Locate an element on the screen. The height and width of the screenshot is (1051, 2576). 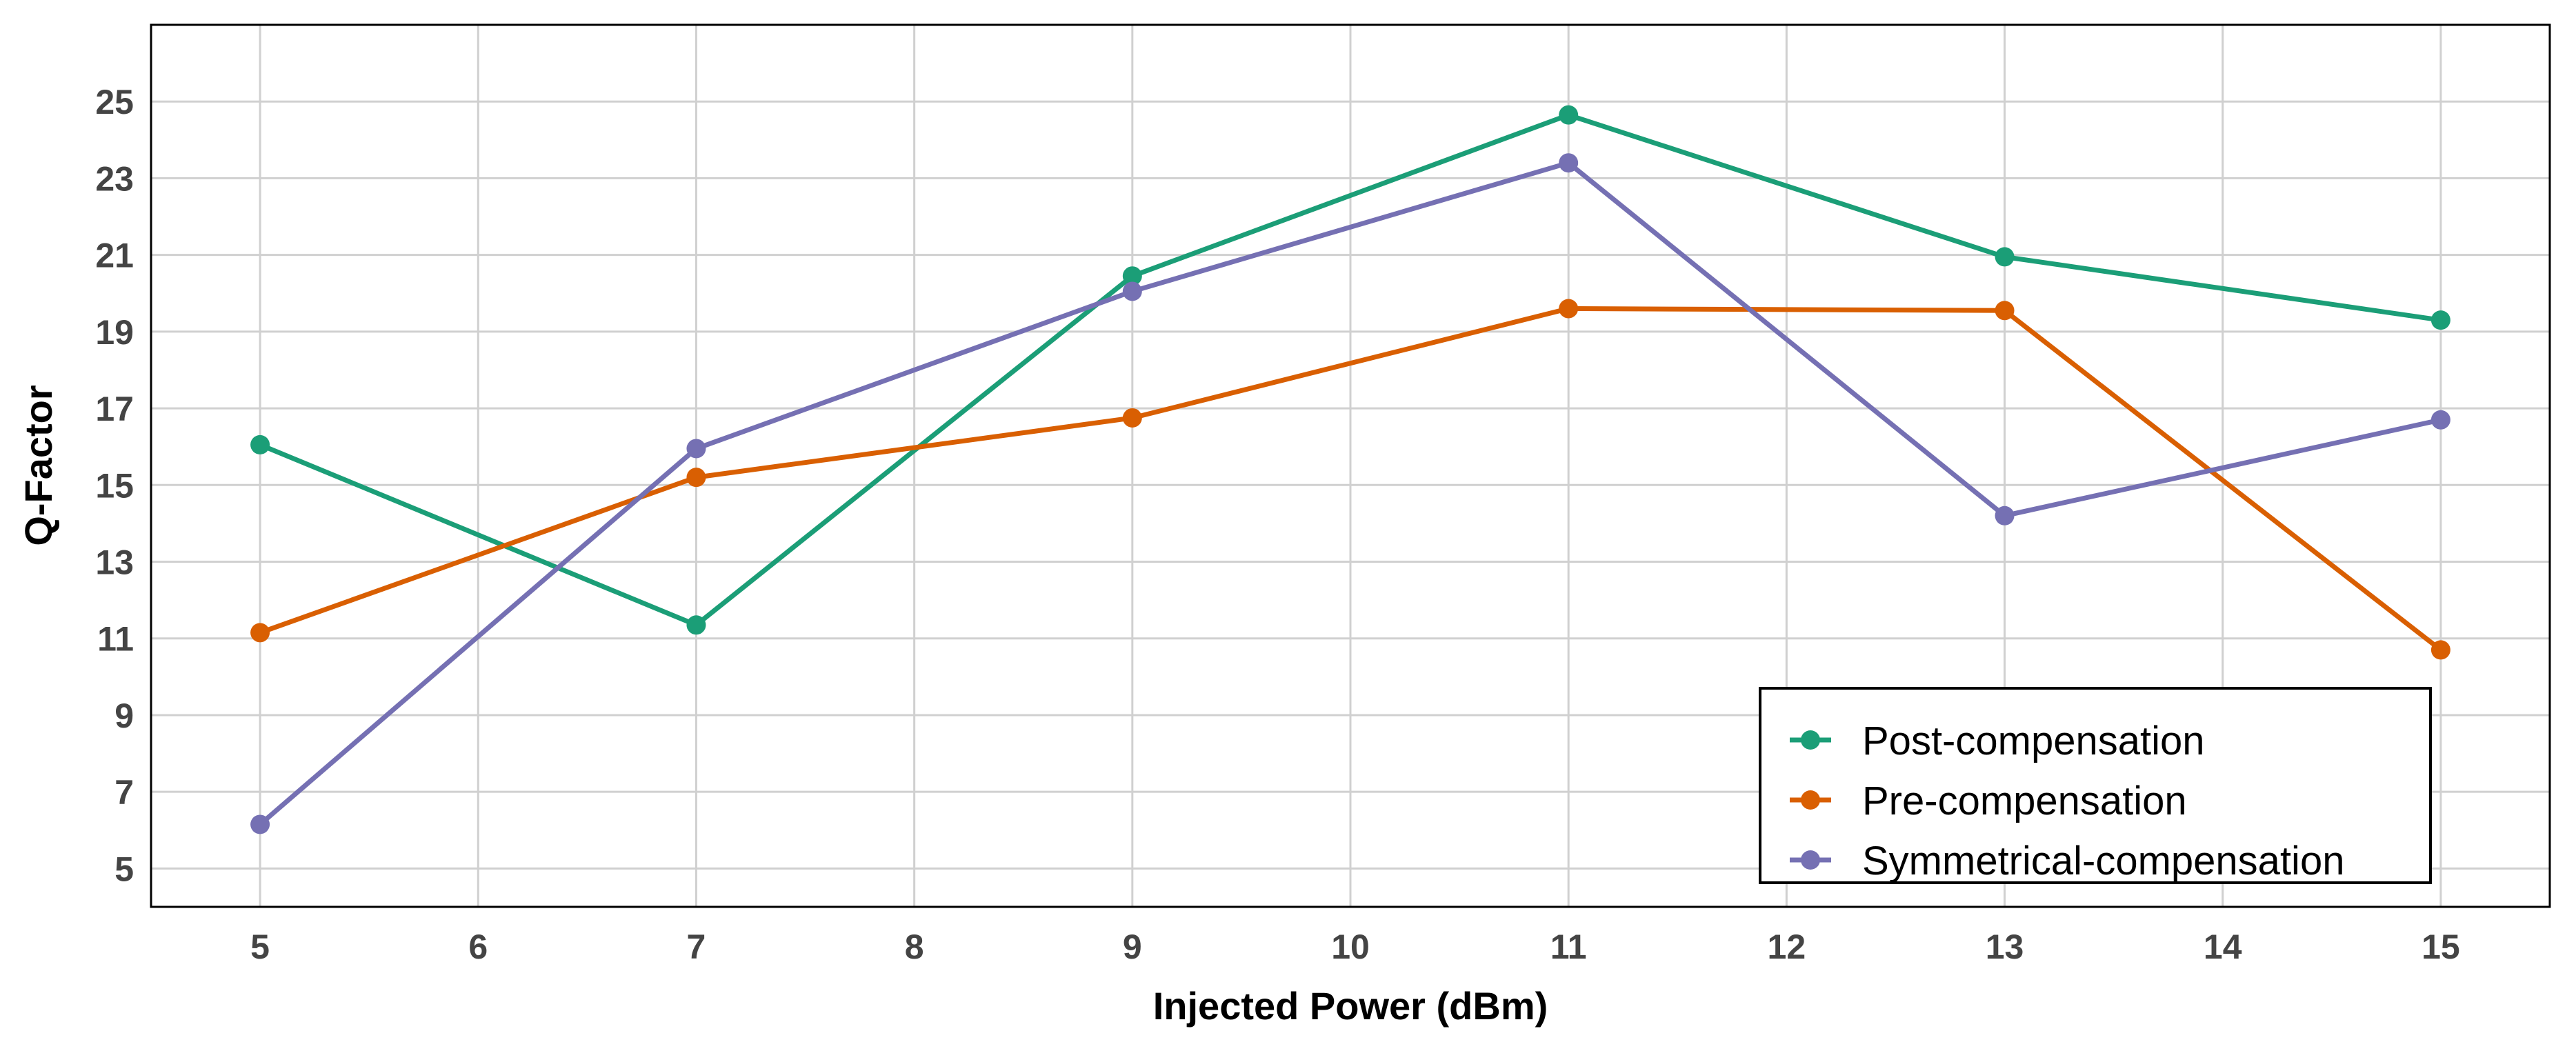
y-tick-label: 7 is located at coordinates (124, 792).